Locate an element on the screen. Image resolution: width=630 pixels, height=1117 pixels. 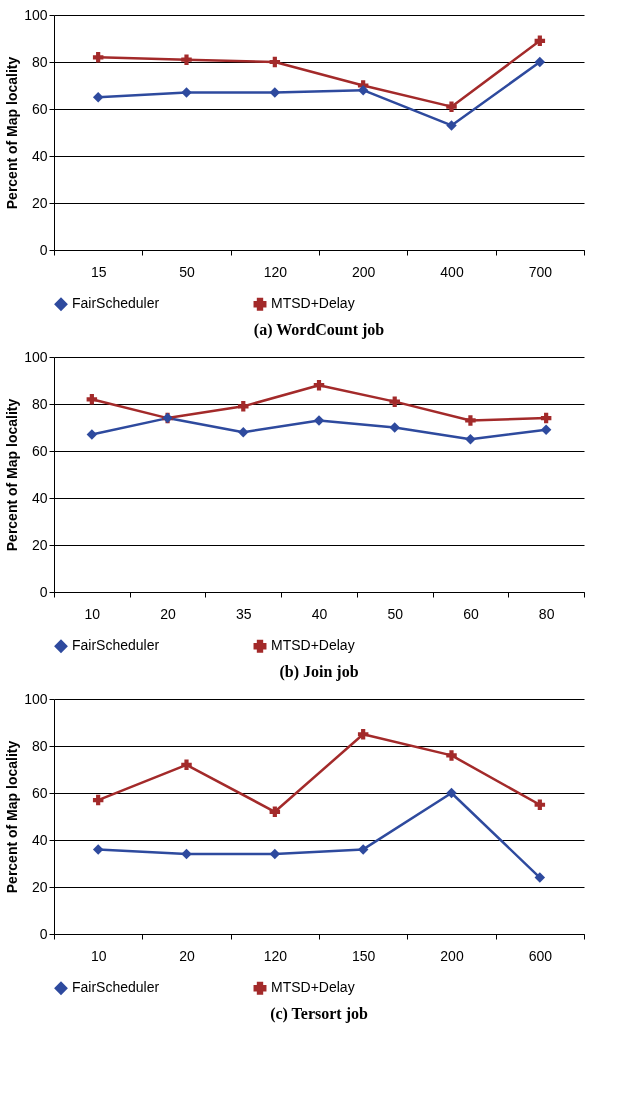
x-tick-label: 40 is located at coordinates (319, 613).